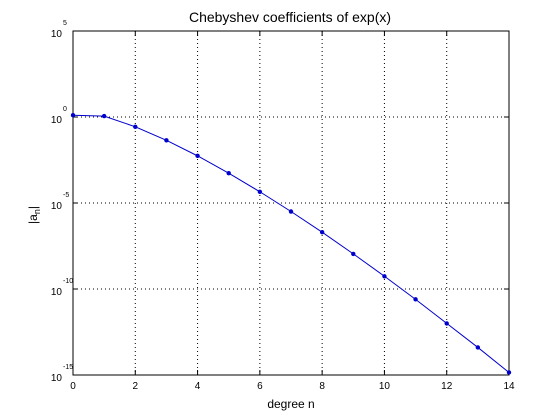  What do you see at coordinates (447, 386) in the screenshot?
I see `x-tick-label: 12` at bounding box center [447, 386].